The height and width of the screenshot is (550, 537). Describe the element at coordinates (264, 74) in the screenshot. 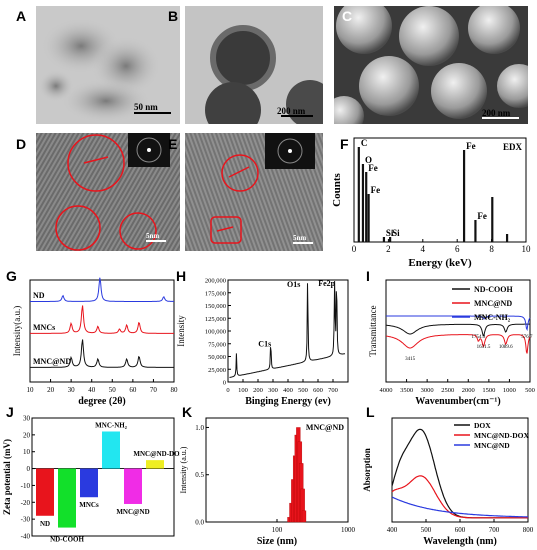

I see `tem-b-texture` at that location.